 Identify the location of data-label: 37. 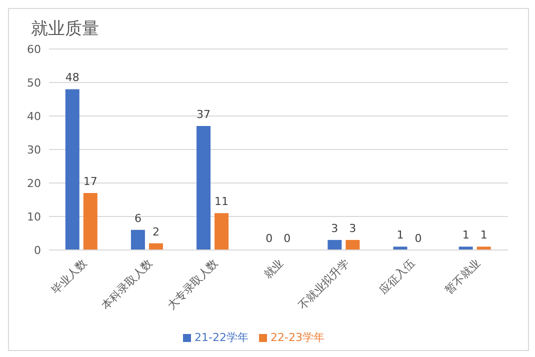
(203, 115).